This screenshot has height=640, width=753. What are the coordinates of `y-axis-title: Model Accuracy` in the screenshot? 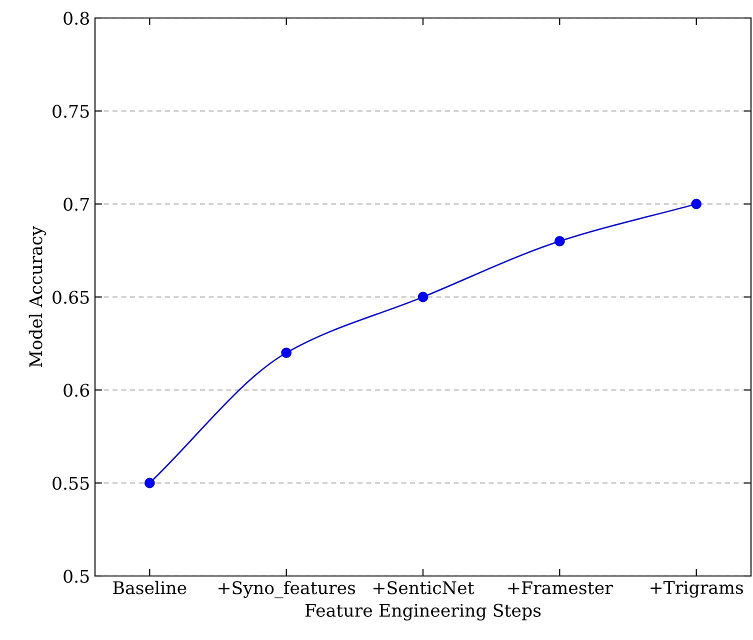 It's located at (37, 297).